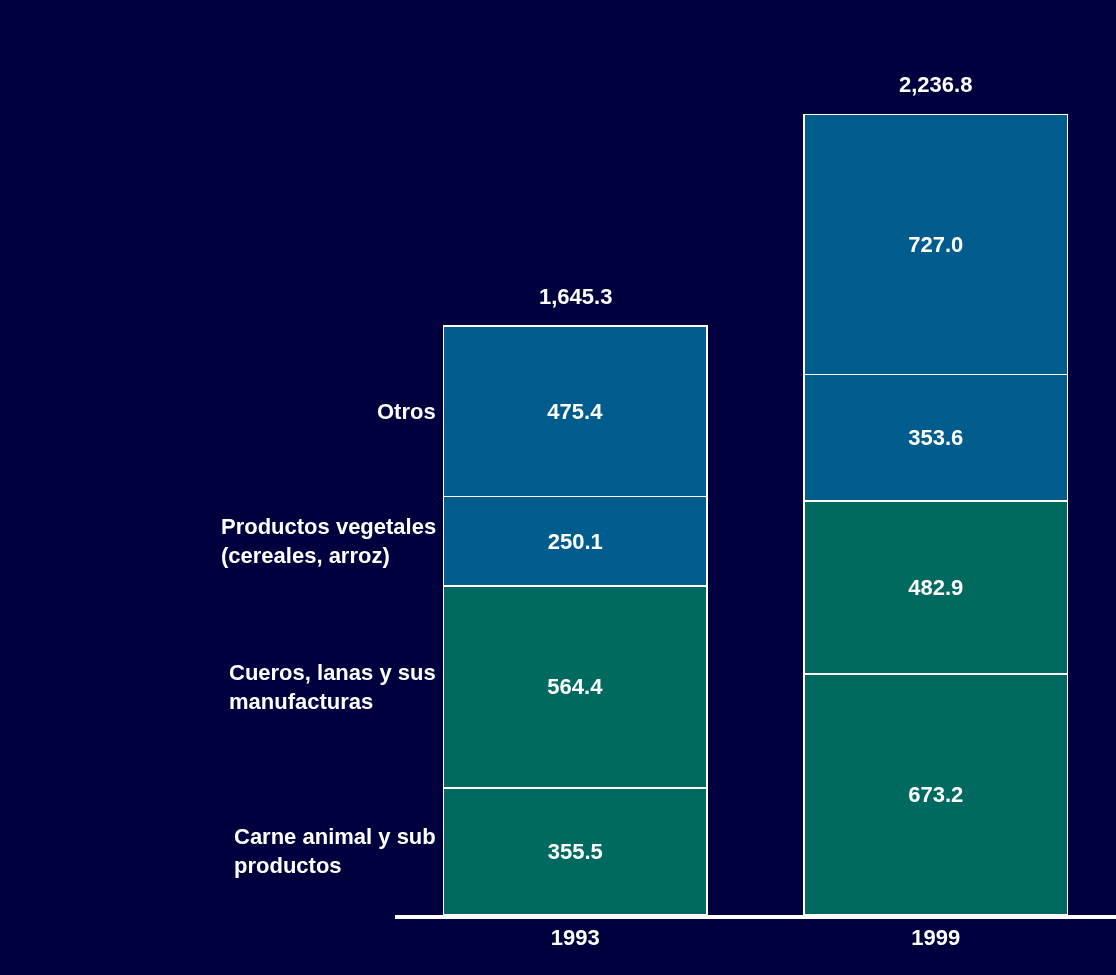 This screenshot has height=975, width=1116. What do you see at coordinates (936, 438) in the screenshot?
I see `data-label: 353.6` at bounding box center [936, 438].